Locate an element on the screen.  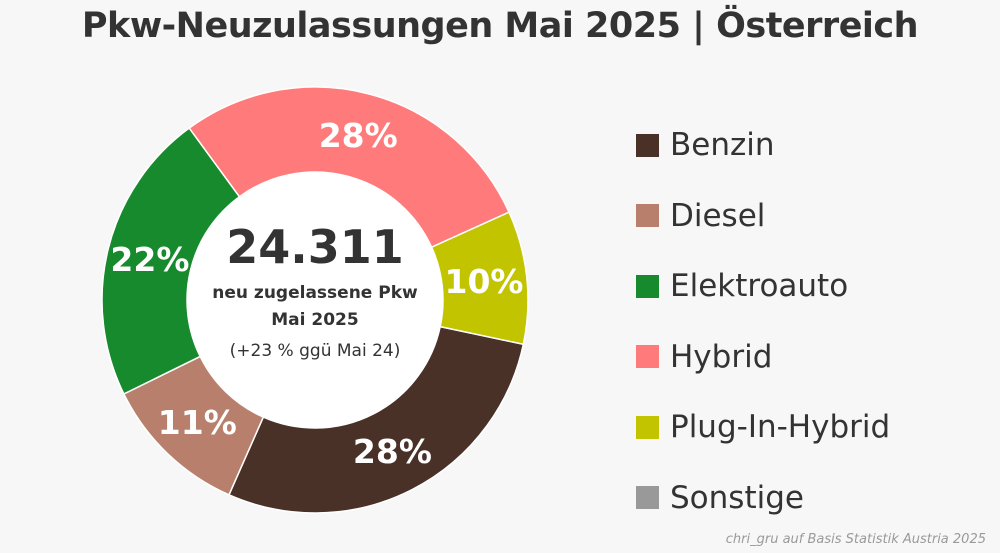
center-month: Mai 2025 is located at coordinates (315, 320).